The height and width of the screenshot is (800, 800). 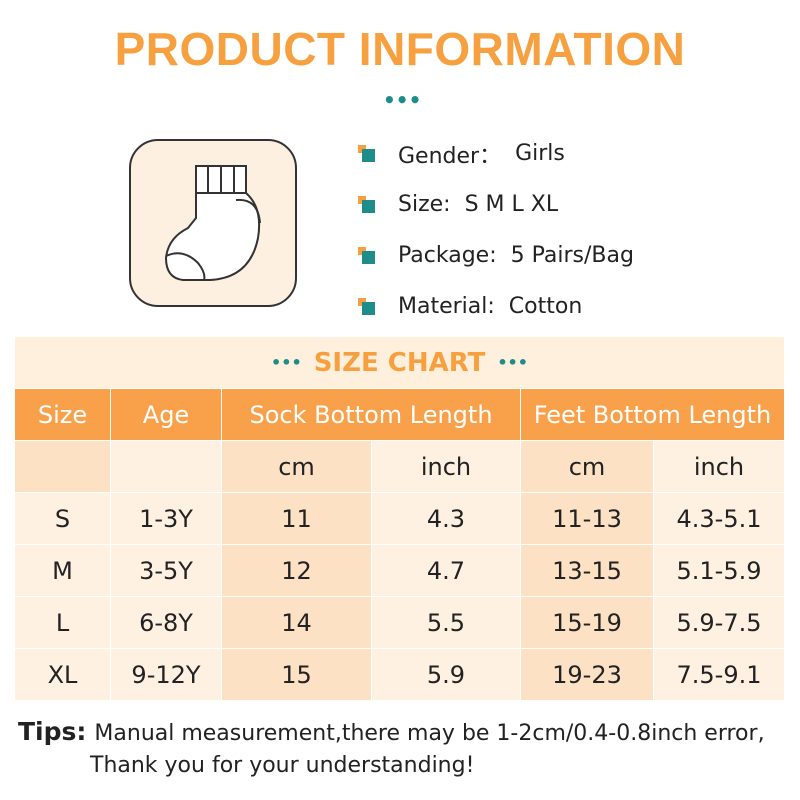 I want to click on table-cell: 11-13, so click(x=587, y=519).